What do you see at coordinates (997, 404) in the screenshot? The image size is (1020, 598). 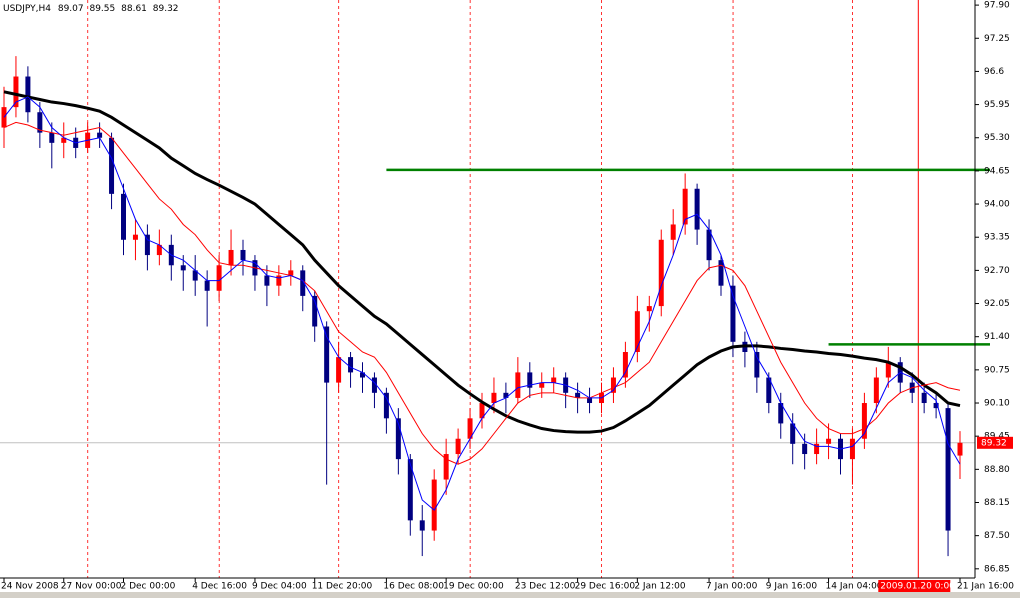 I see `y-tick-label: 90.10` at bounding box center [997, 404].